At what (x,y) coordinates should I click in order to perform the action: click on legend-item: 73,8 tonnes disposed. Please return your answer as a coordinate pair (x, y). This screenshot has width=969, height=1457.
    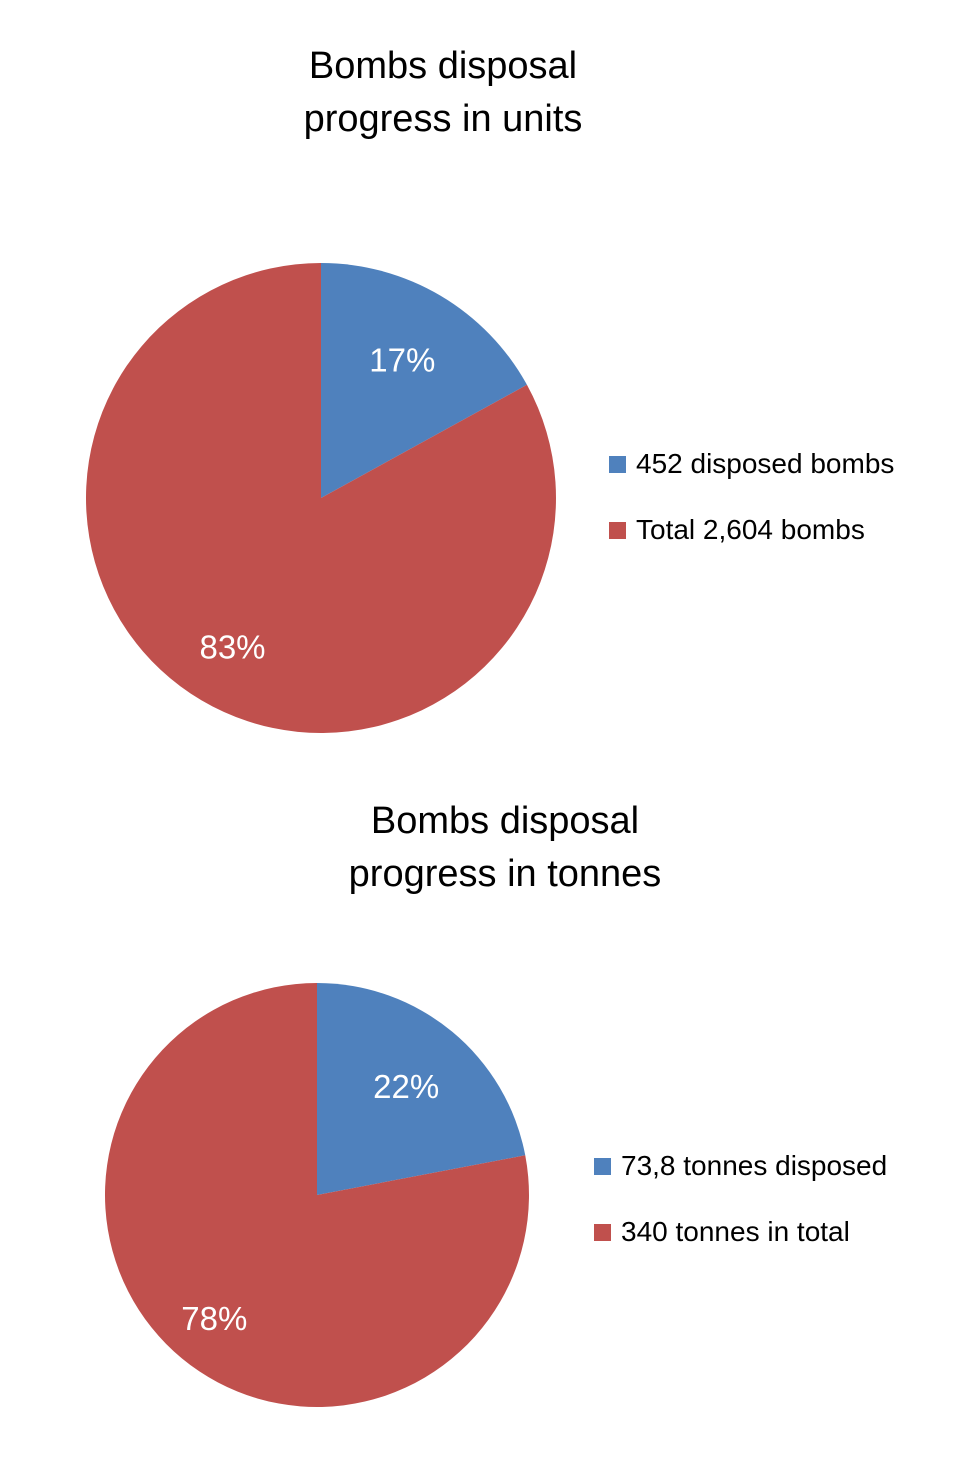
    Looking at the image, I should click on (740, 1166).